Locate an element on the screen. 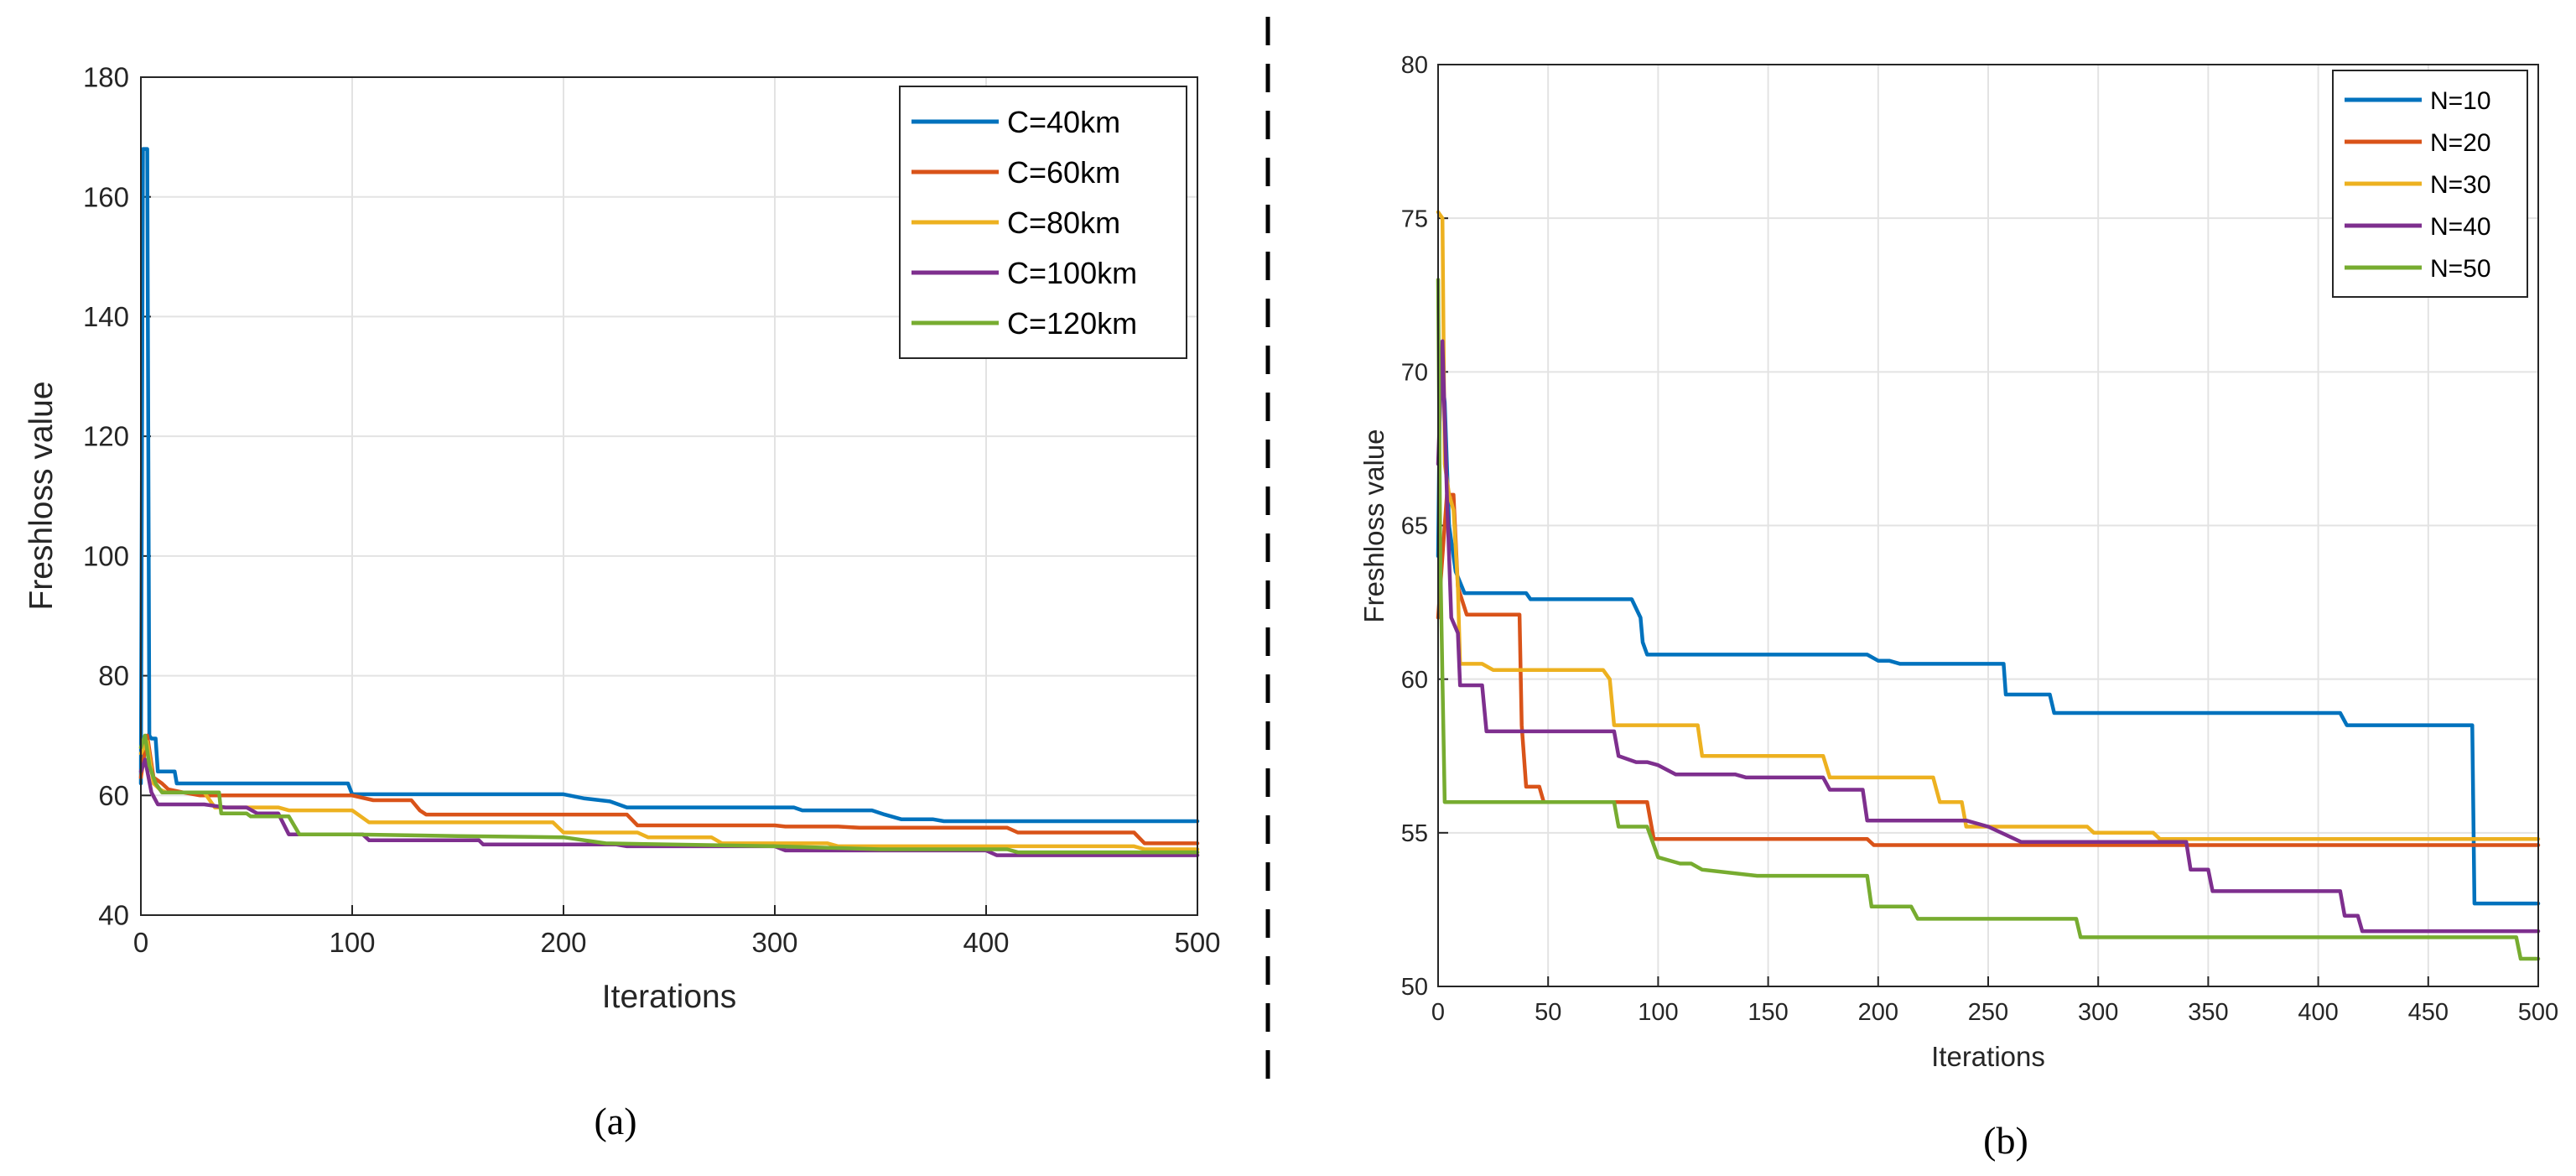  legend-label: N=50 is located at coordinates (2460, 269).